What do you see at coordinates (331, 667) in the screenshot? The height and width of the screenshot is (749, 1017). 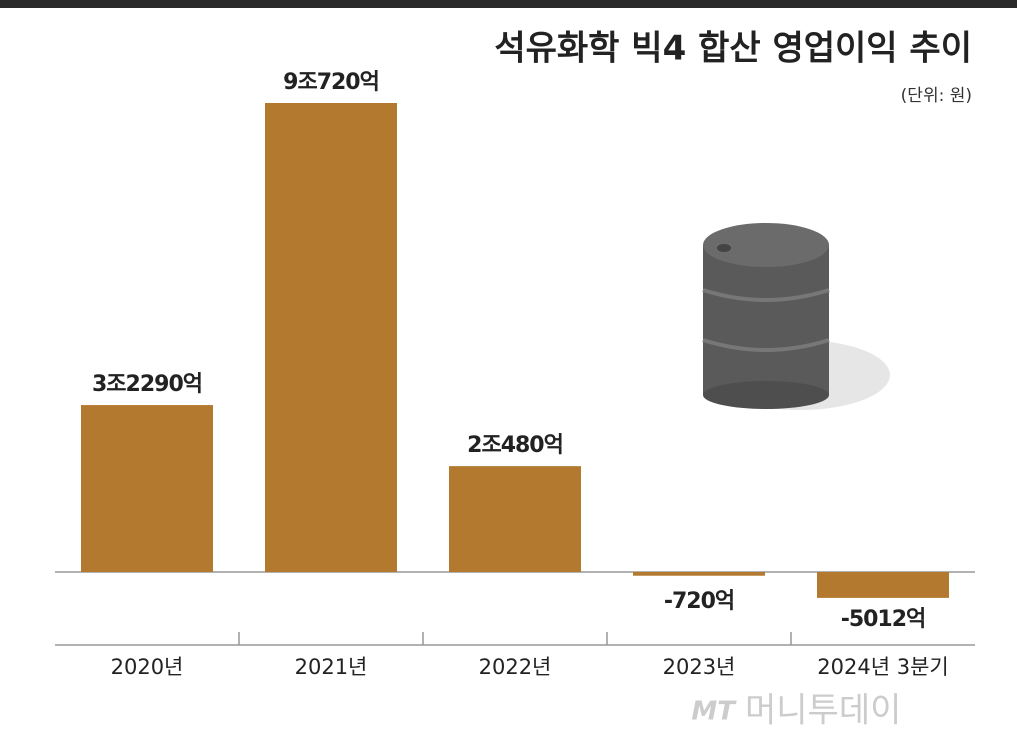 I see `x-tick-label: 2021년` at bounding box center [331, 667].